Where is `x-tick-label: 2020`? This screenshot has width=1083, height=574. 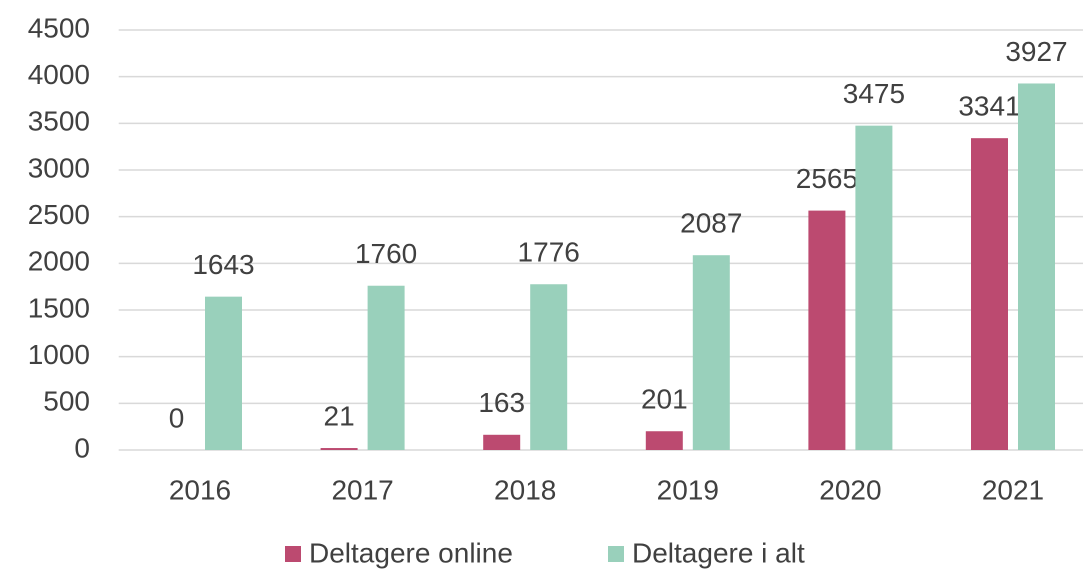 x-tick-label: 2020 is located at coordinates (850, 489).